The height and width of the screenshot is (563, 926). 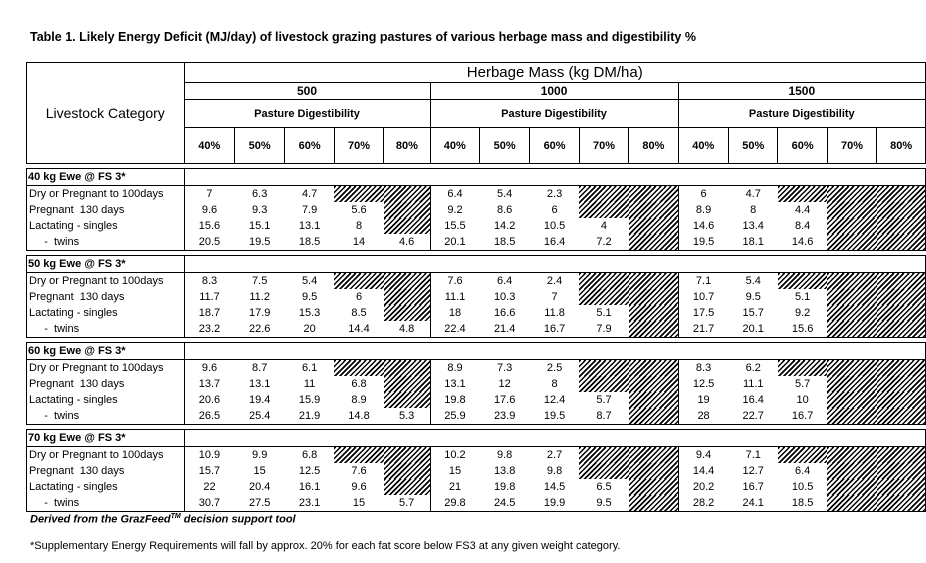 I want to click on value-cell: 5.6, so click(x=359, y=210).